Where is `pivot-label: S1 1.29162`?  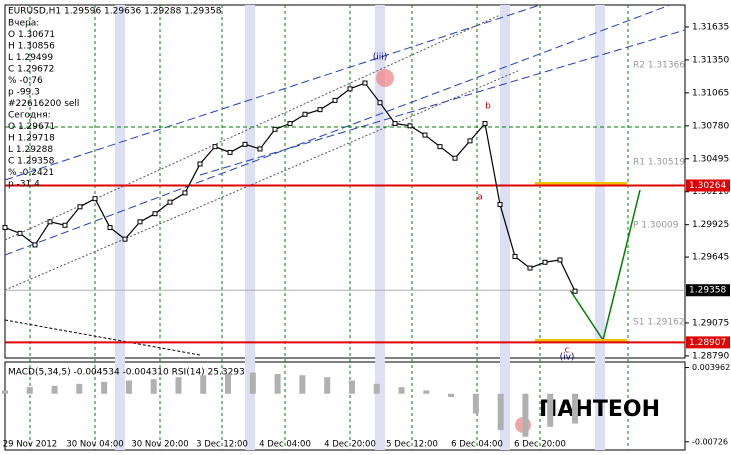
pivot-label: S1 1.29162 is located at coordinates (659, 323).